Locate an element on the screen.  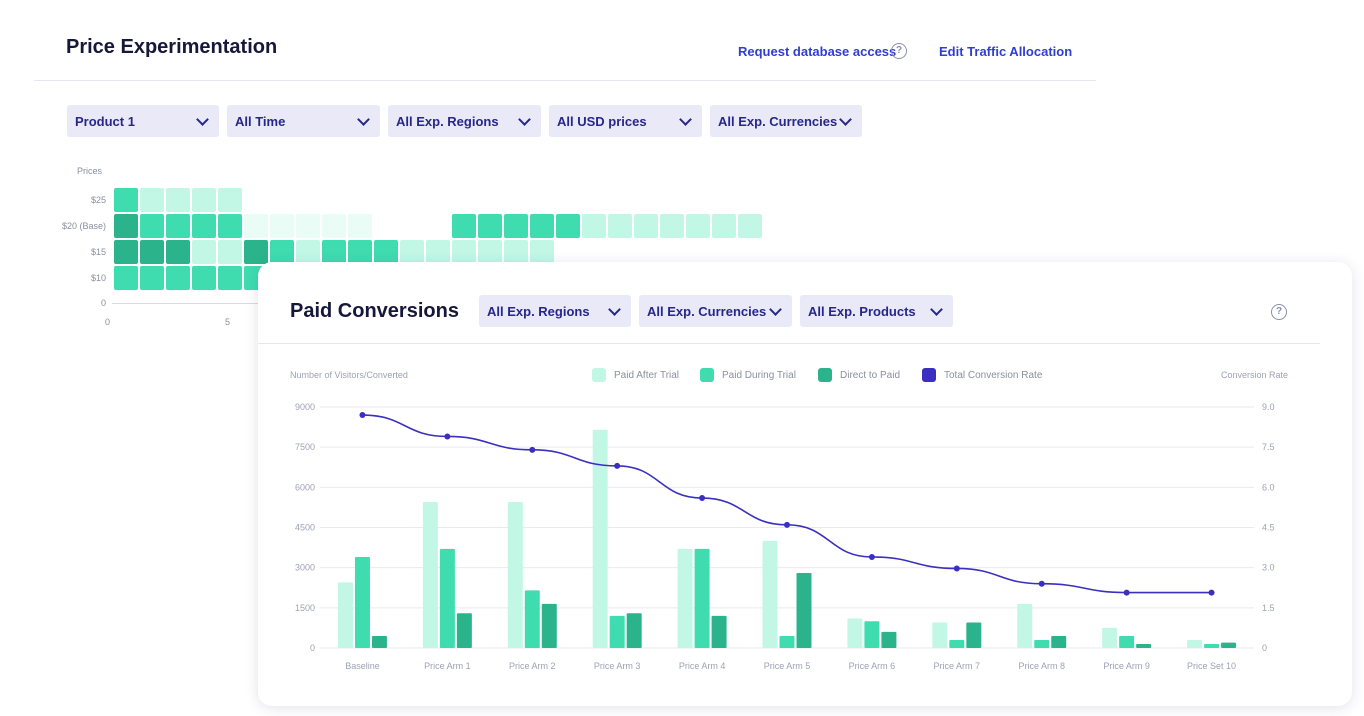
heatmap-zero-label: 0 is located at coordinates (103, 303).